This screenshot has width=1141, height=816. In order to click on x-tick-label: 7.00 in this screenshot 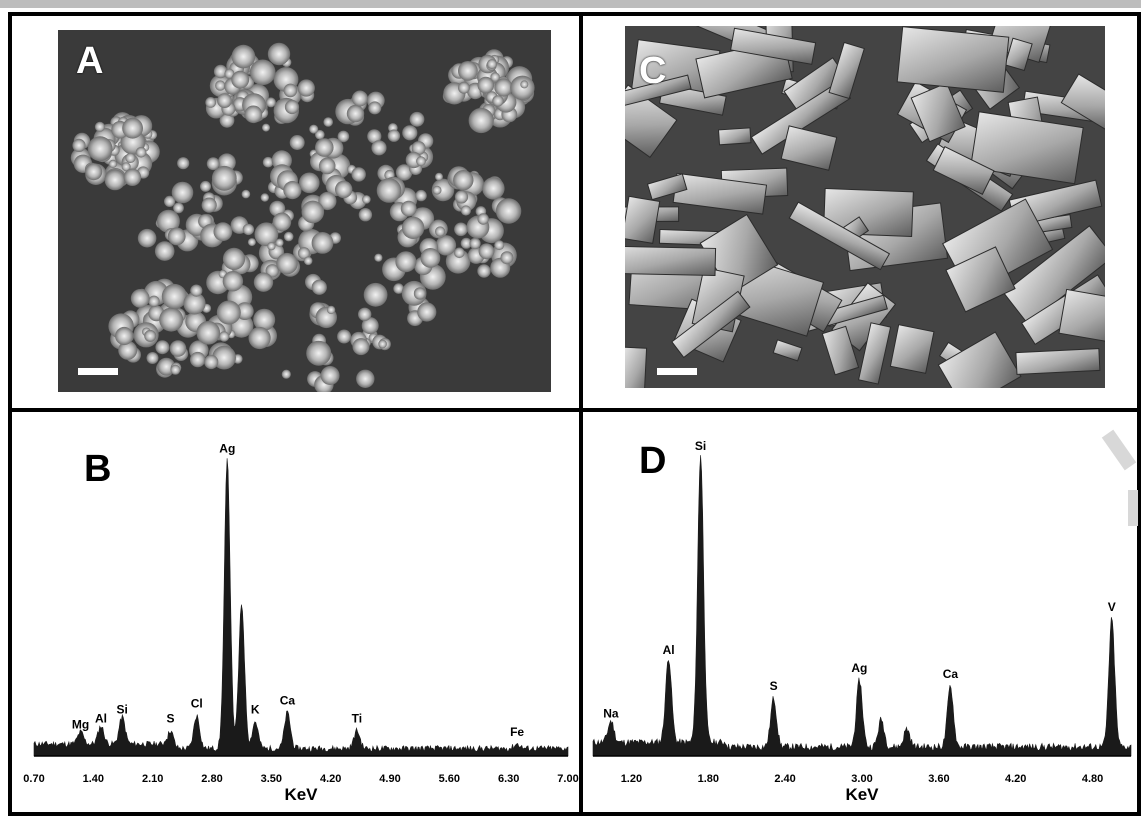, I will do `click(567, 779)`.